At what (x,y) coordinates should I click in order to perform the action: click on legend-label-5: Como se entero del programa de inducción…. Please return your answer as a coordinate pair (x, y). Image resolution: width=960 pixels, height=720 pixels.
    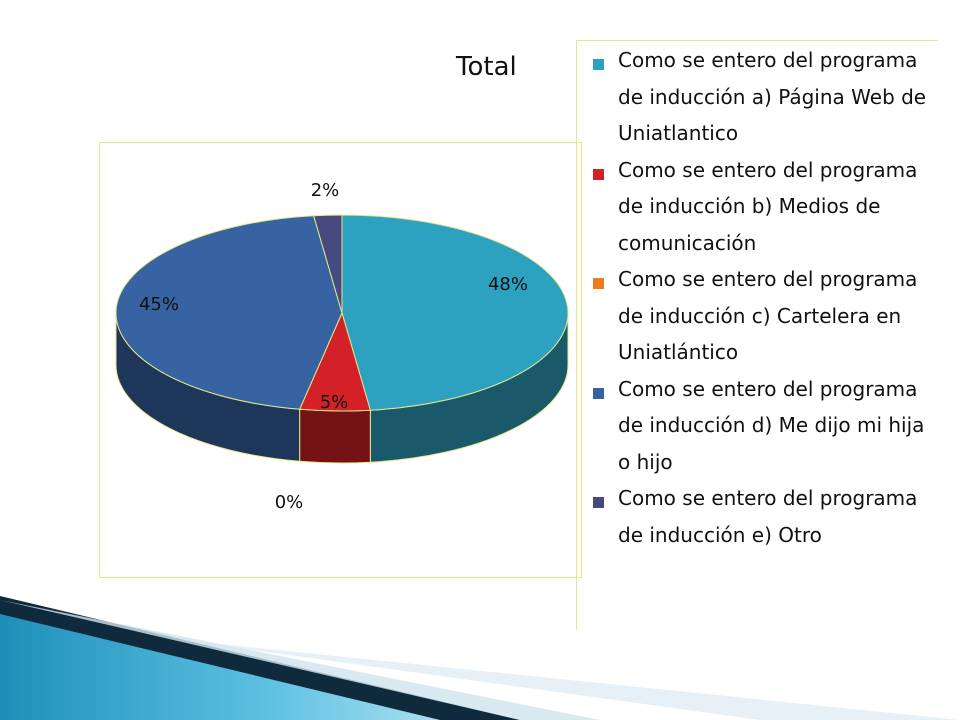
    Looking at the image, I should click on (768, 516).